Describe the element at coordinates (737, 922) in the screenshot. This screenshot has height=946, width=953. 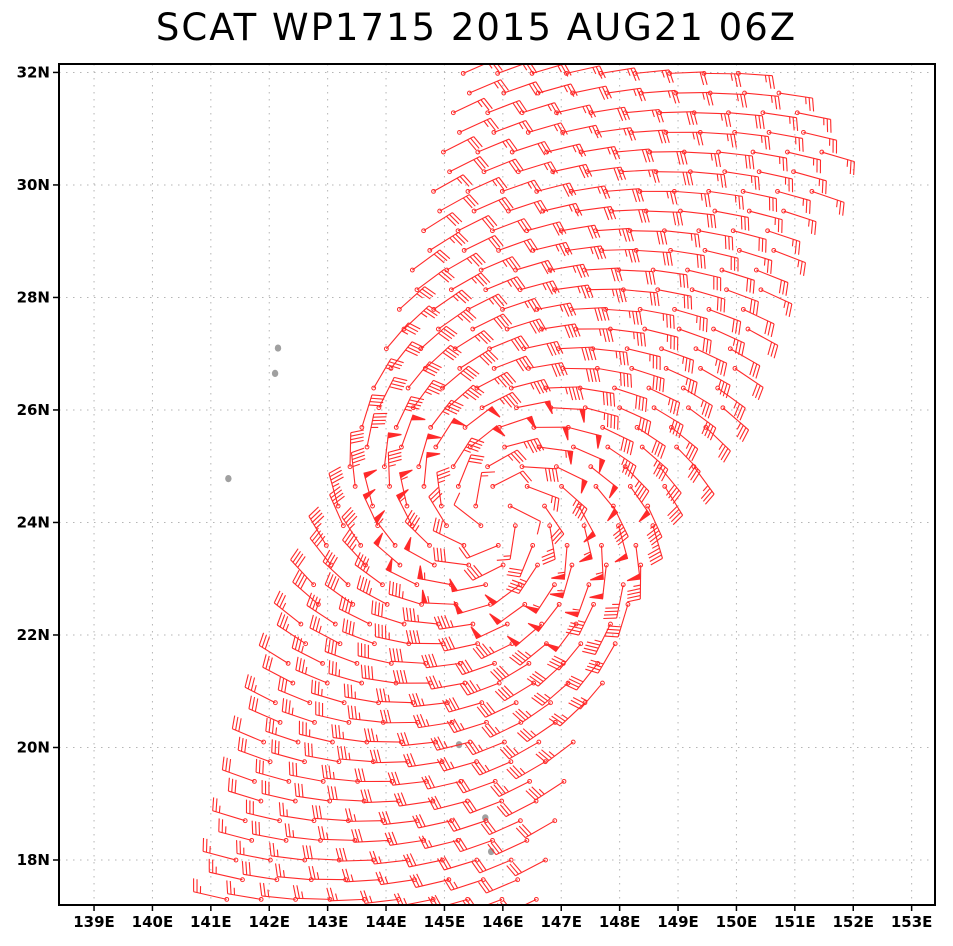
I see `lon-label: 150E` at that location.